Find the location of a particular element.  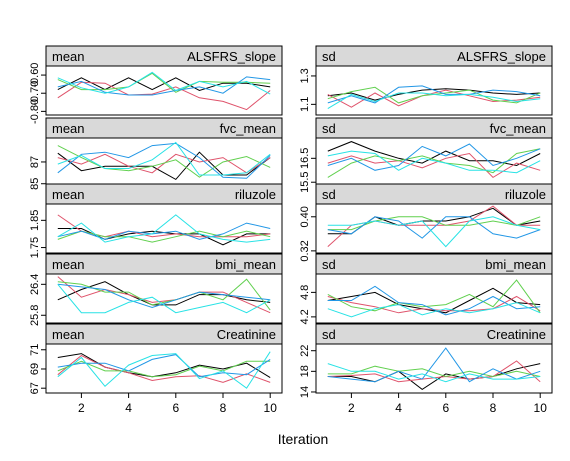

panel-Creatinine-mean: mean Creatinine 67 69 71 2 4 6 8 10 is located at coordinates (156, 369).